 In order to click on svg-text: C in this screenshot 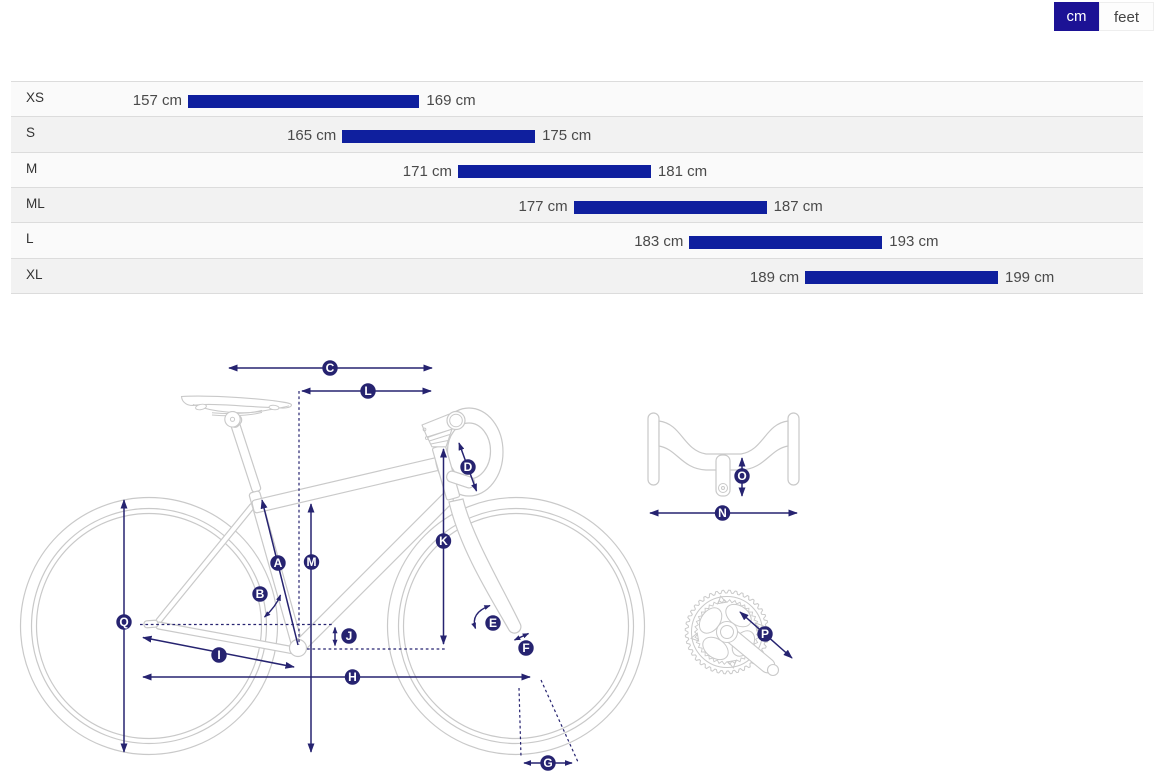, I will do `click(330, 368)`.